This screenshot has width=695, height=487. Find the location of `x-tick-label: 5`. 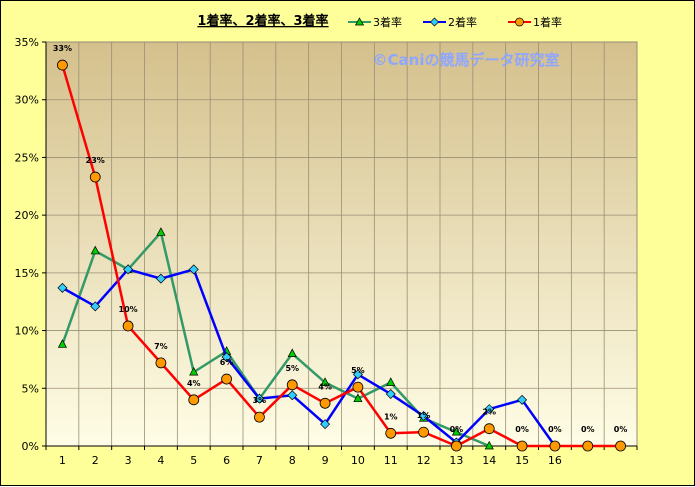

x-tick-label: 5 is located at coordinates (193, 460).